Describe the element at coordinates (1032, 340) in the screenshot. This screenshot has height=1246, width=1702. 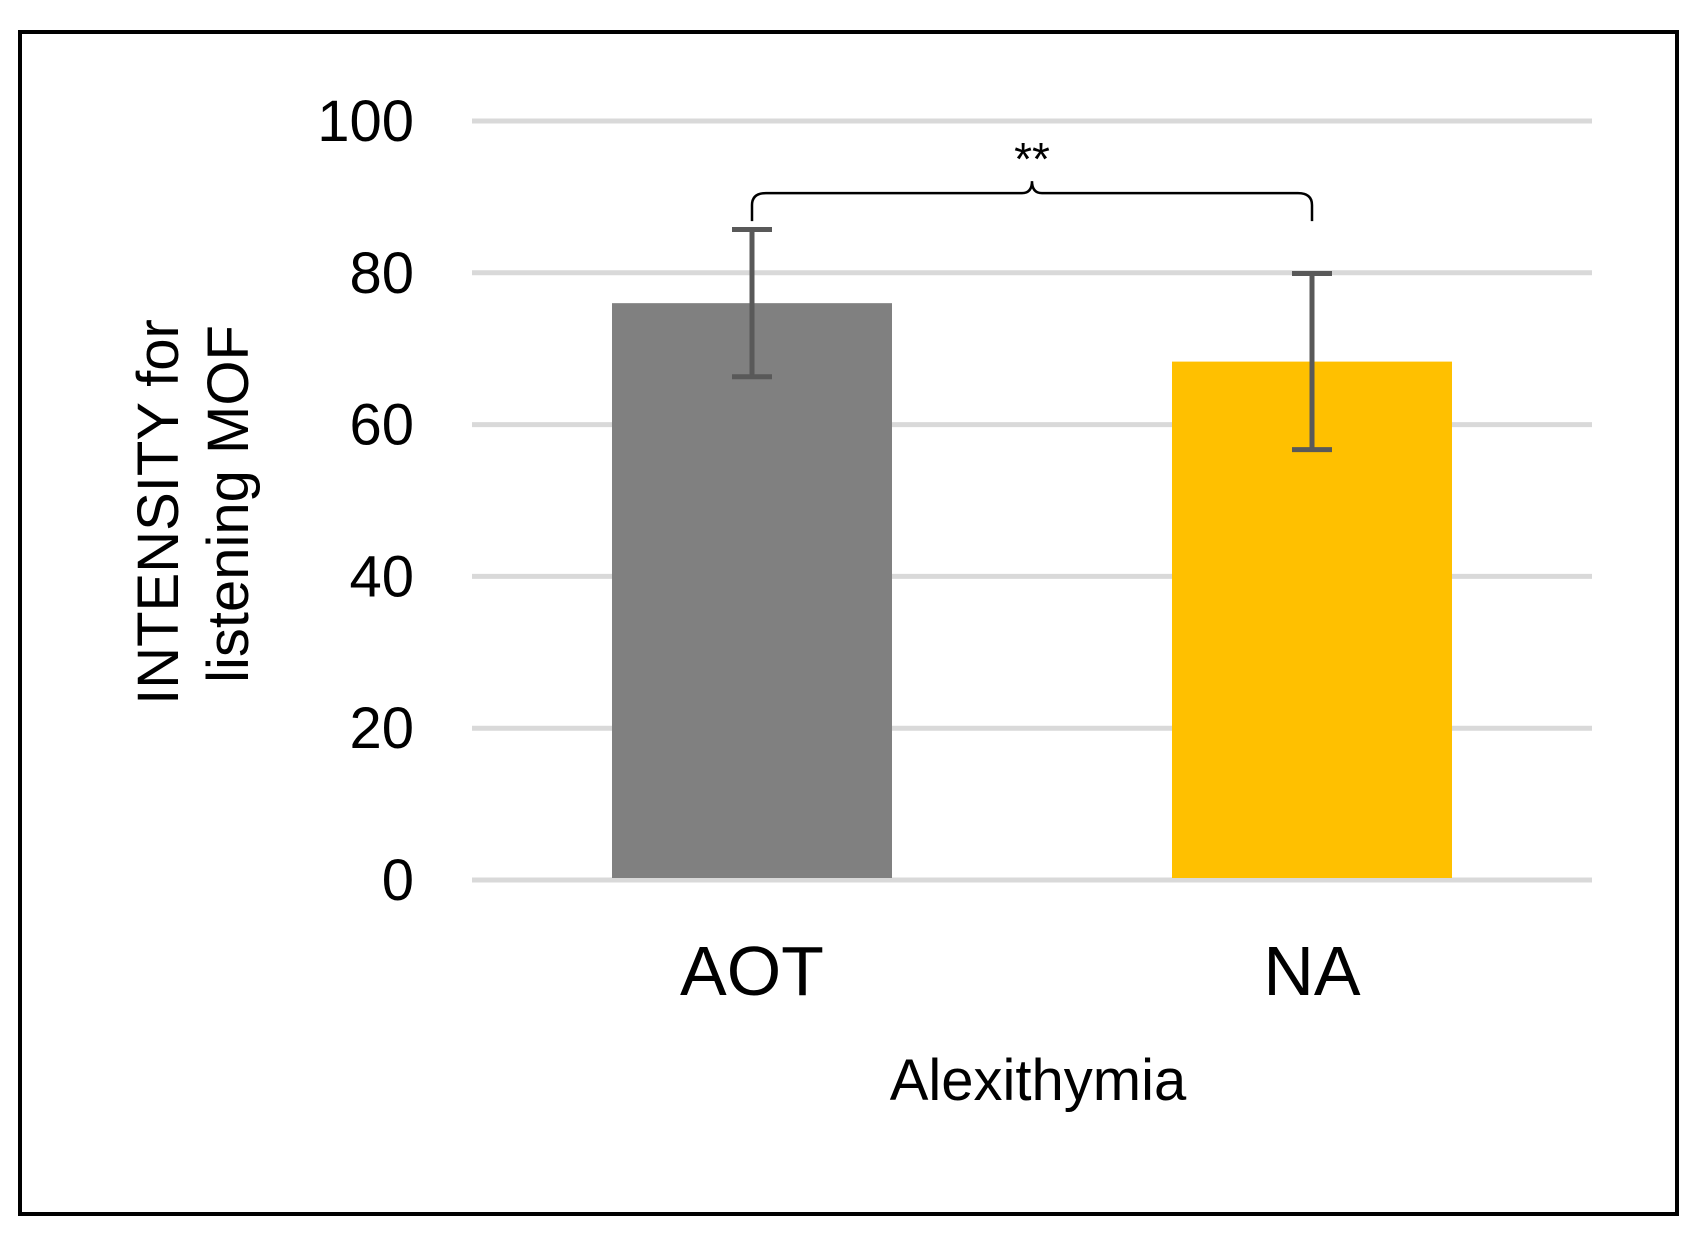
I see `error-bars` at that location.